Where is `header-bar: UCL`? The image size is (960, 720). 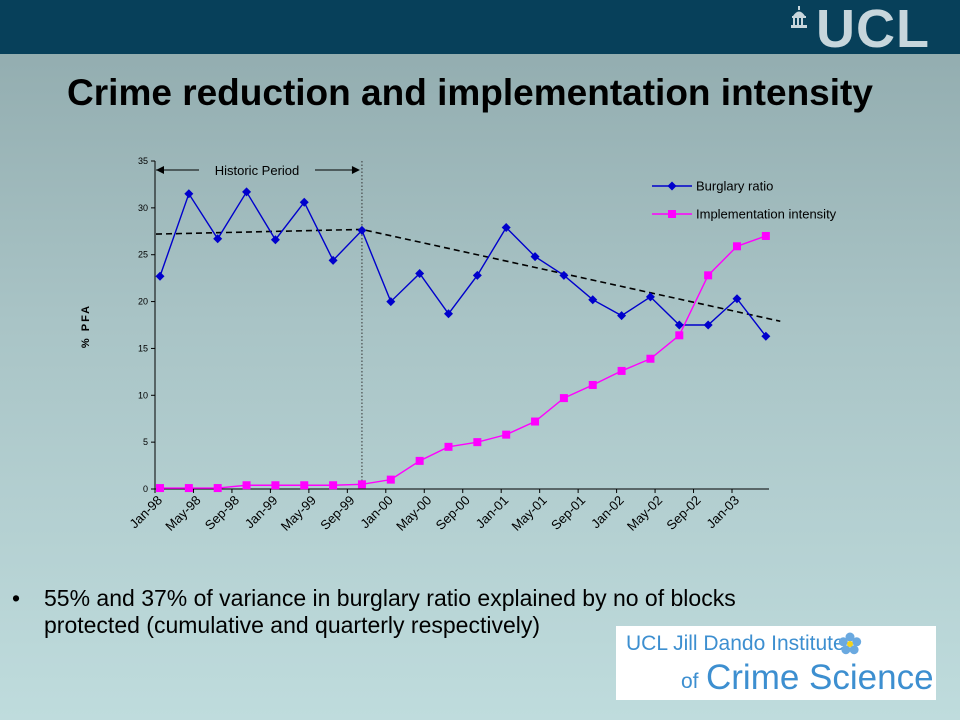 header-bar: UCL is located at coordinates (480, 29).